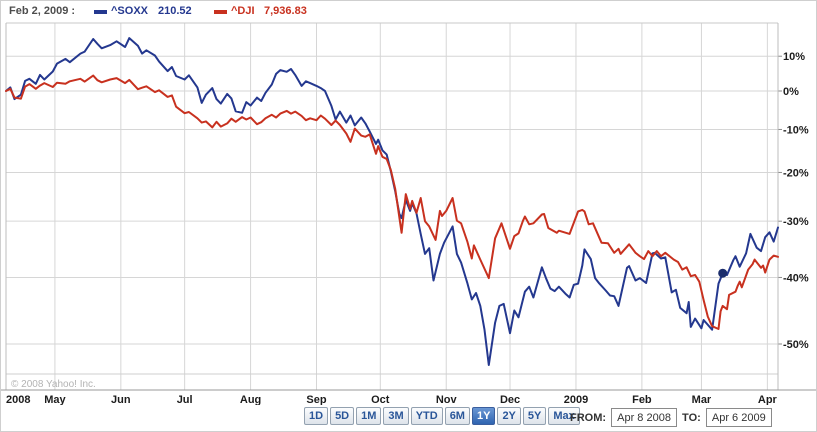  Describe the element at coordinates (796, 222) in the screenshot. I see `y-tick-label: -30%` at that location.